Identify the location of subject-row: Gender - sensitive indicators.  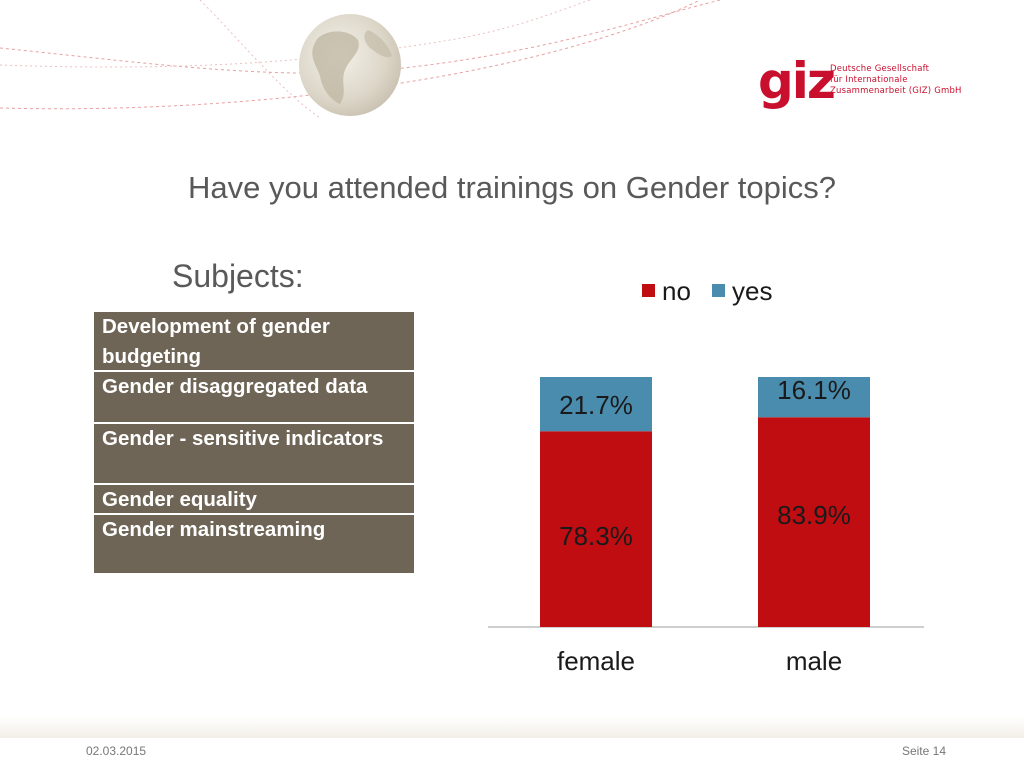
(254, 454).